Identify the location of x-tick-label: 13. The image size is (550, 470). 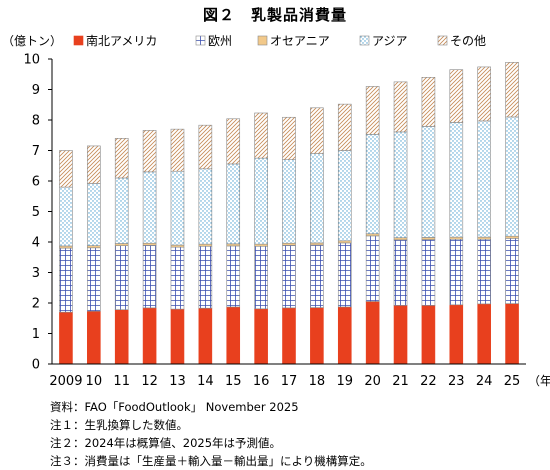
(177, 381).